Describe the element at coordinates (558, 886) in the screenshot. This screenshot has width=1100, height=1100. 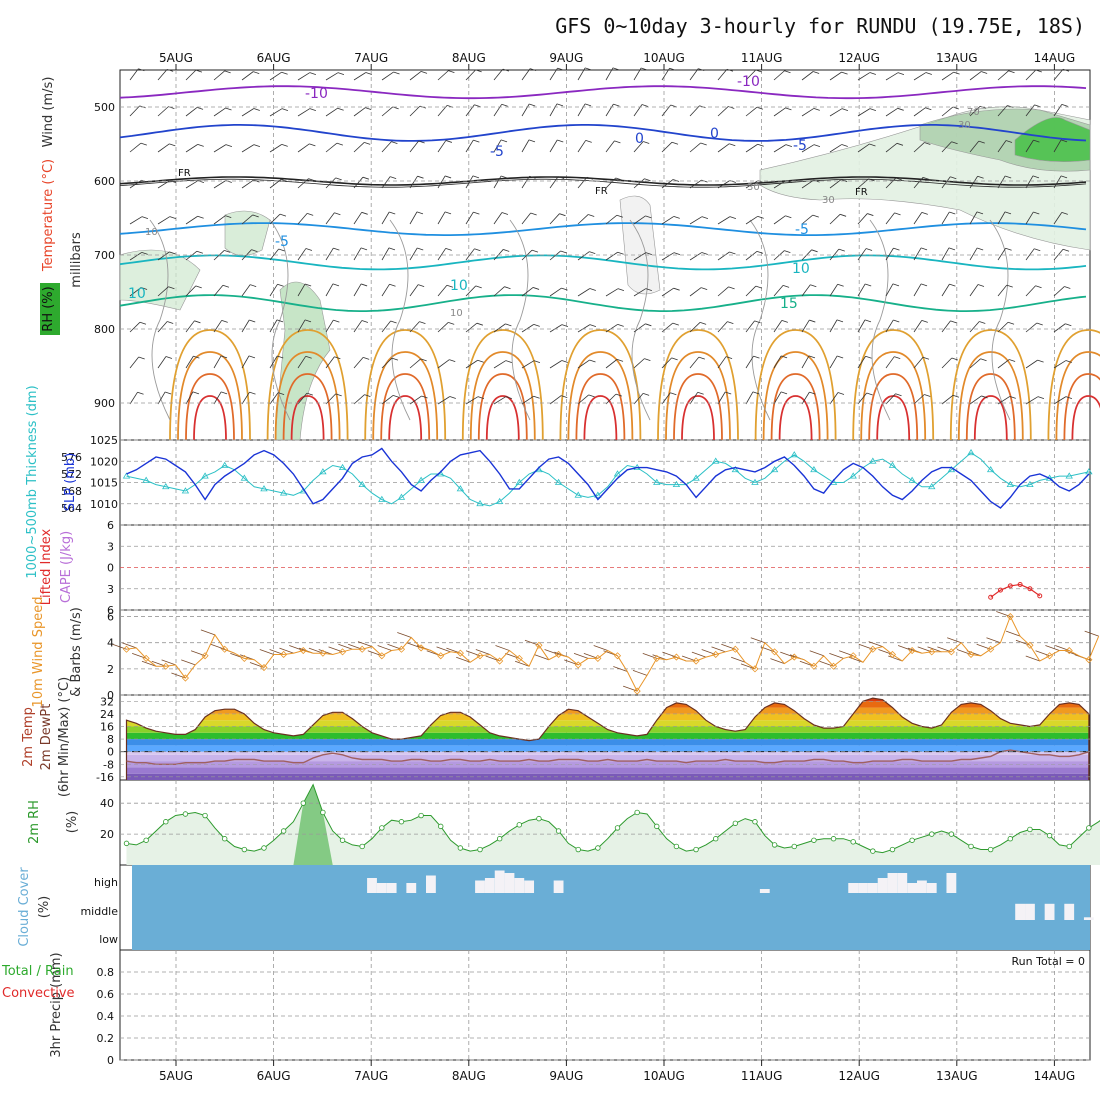
I see `cloud-bar-high` at that location.